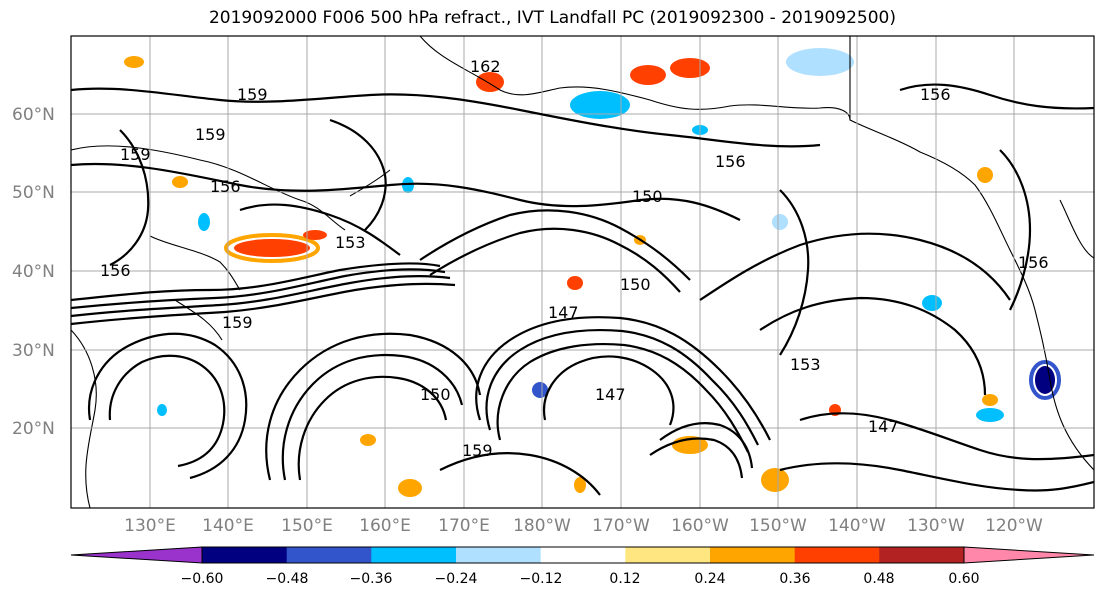 Image resolution: width=1105 pixels, height=601 pixels. What do you see at coordinates (963, 579) in the screenshot?
I see `colorbar-tick: 0.60` at bounding box center [963, 579].